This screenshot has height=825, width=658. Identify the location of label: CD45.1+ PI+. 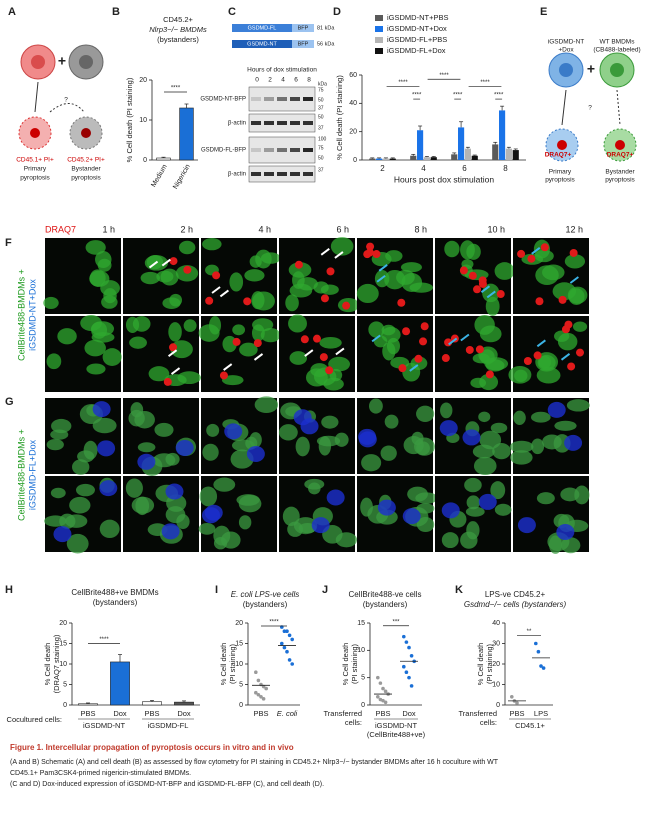
(35, 160).